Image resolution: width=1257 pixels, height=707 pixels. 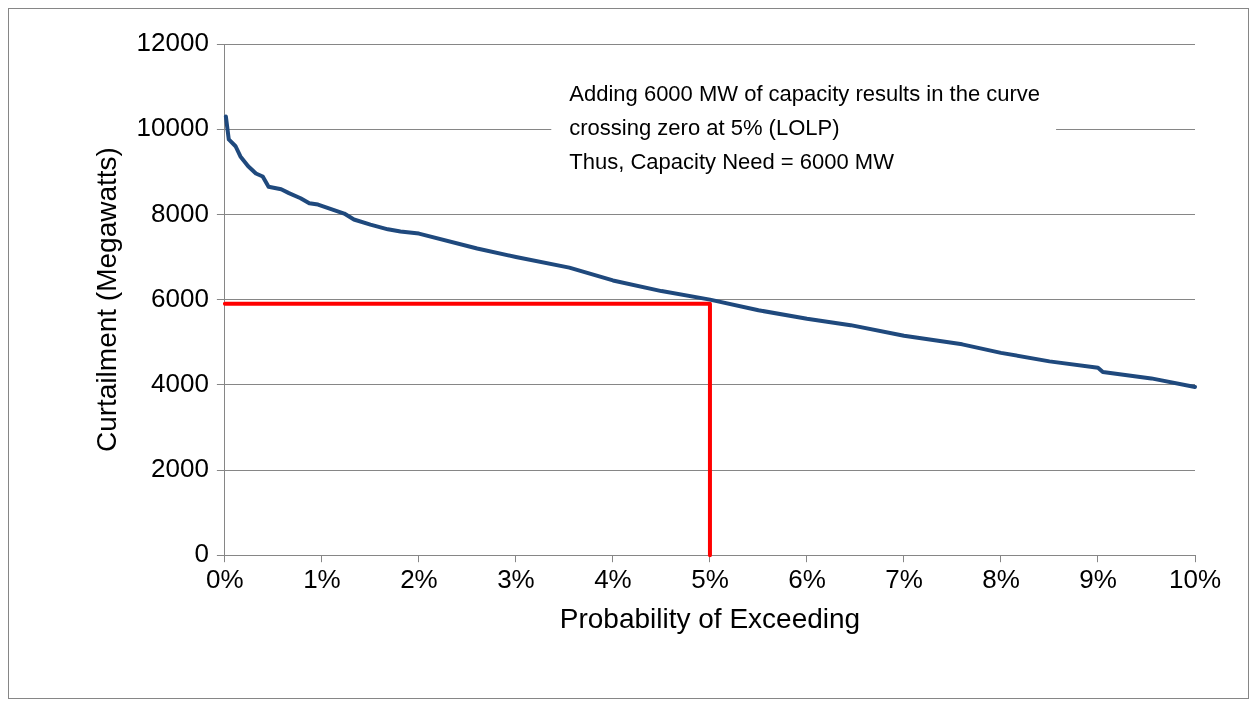 I want to click on x-axis-title: Probability of Exceeding, so click(x=710, y=618).